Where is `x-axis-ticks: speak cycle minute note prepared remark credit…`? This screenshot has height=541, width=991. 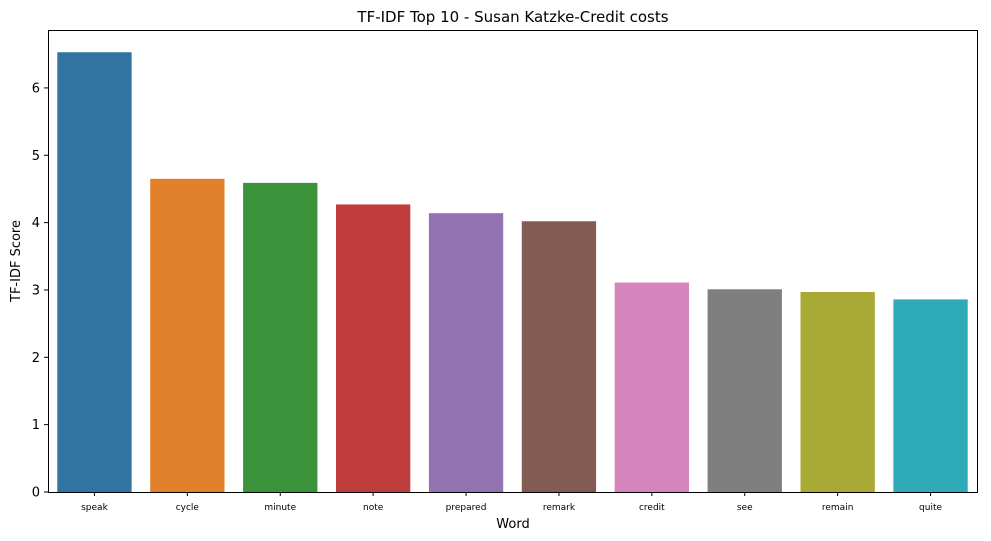
x-axis-ticks: speak cycle minute note prepared remark credit… is located at coordinates (512, 502).